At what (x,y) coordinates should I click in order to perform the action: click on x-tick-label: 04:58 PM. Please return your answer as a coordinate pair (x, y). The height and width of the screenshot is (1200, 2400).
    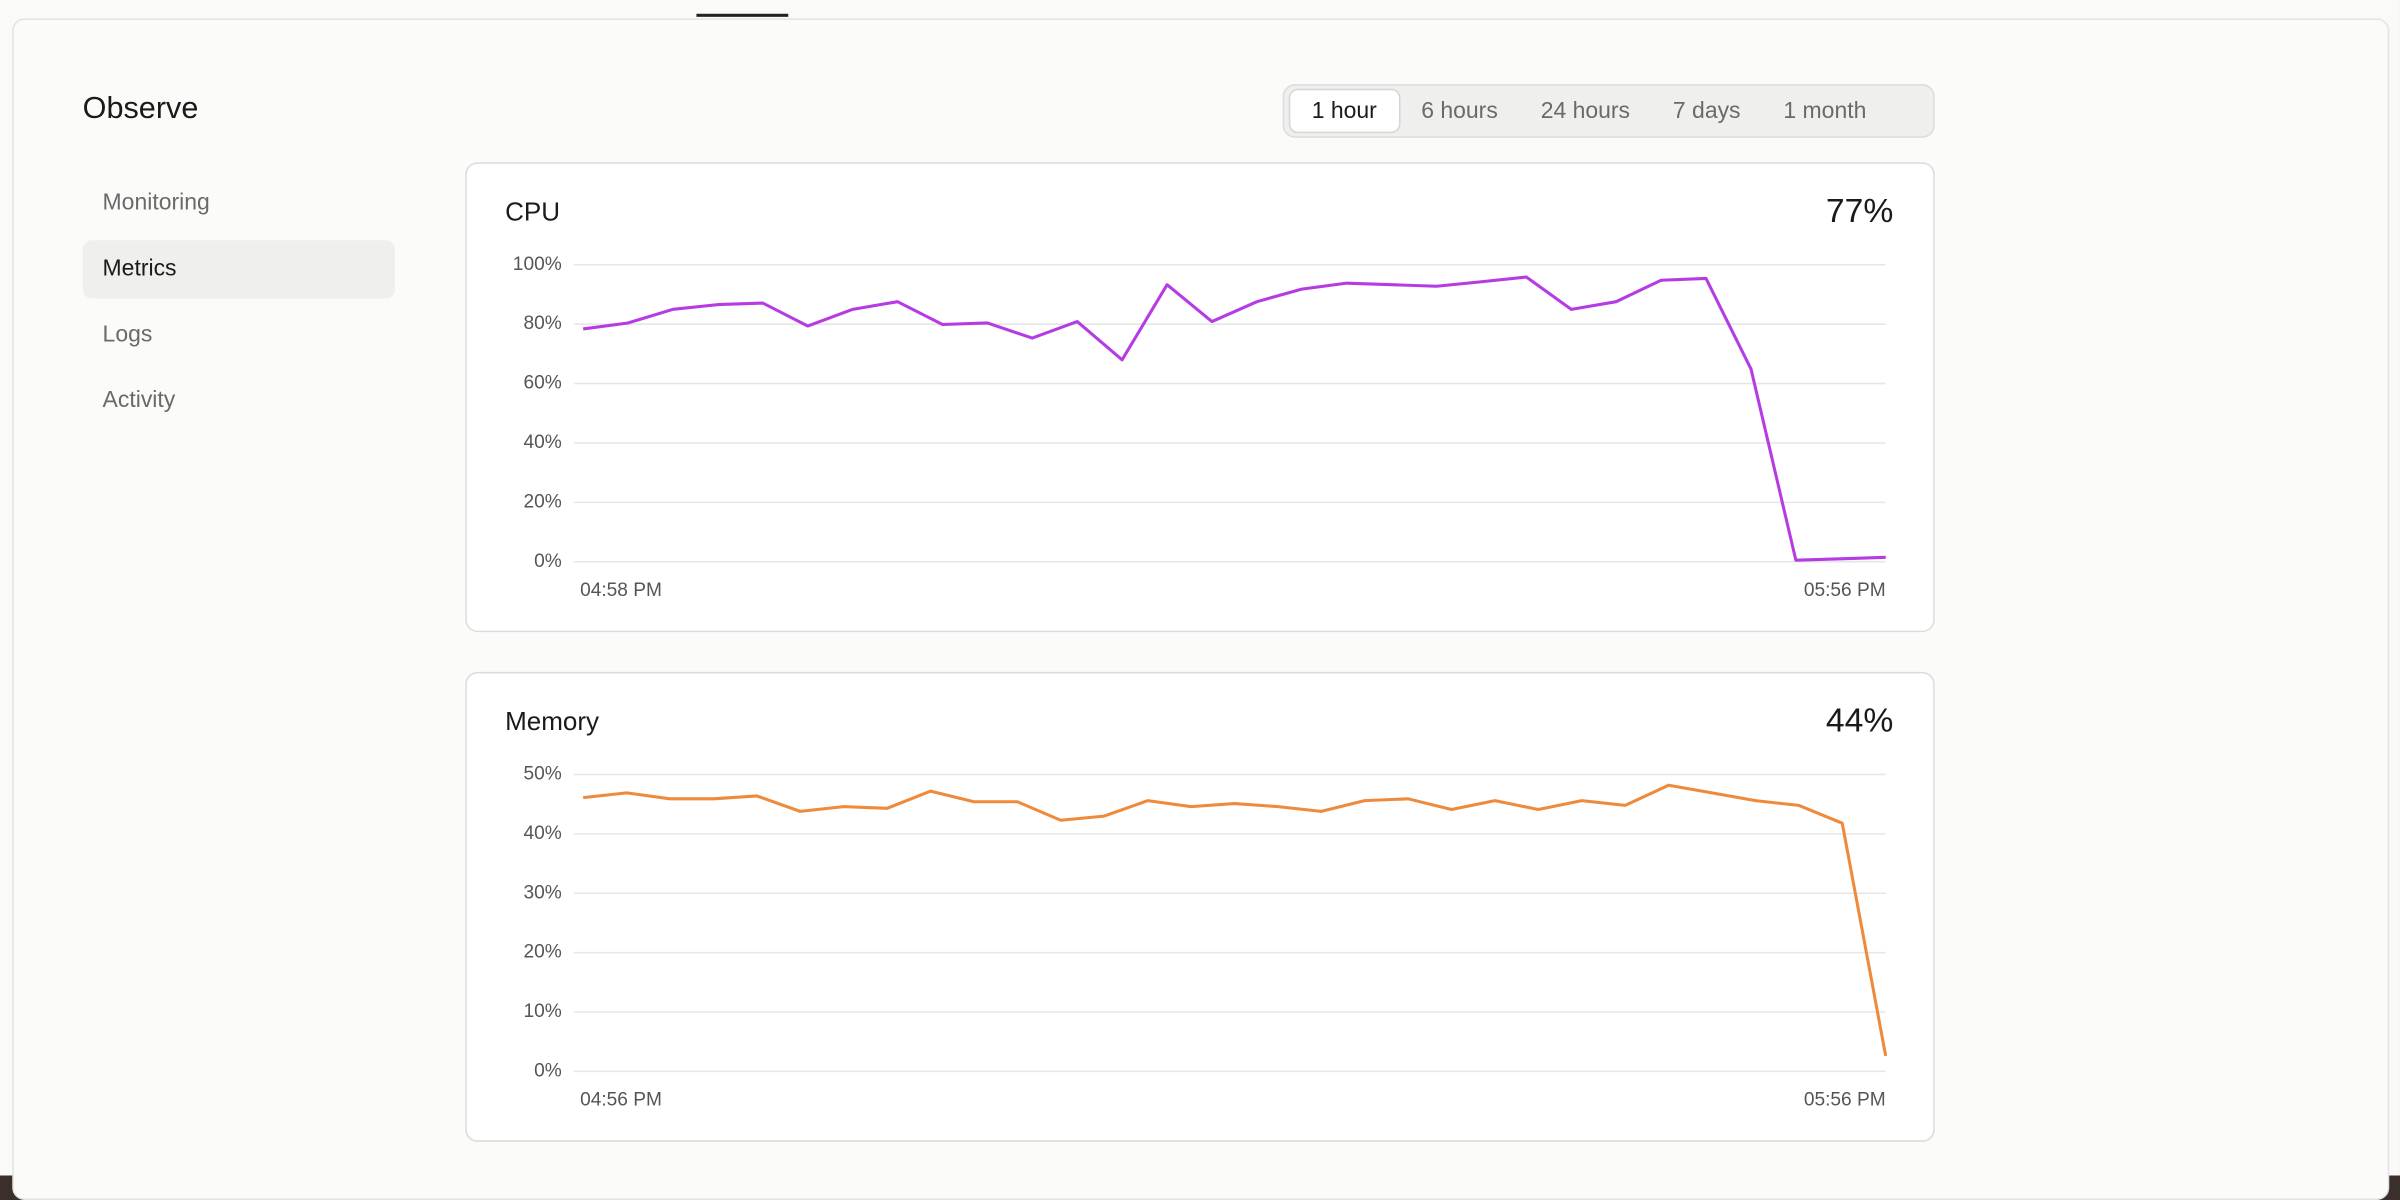
    Looking at the image, I should click on (621, 590).